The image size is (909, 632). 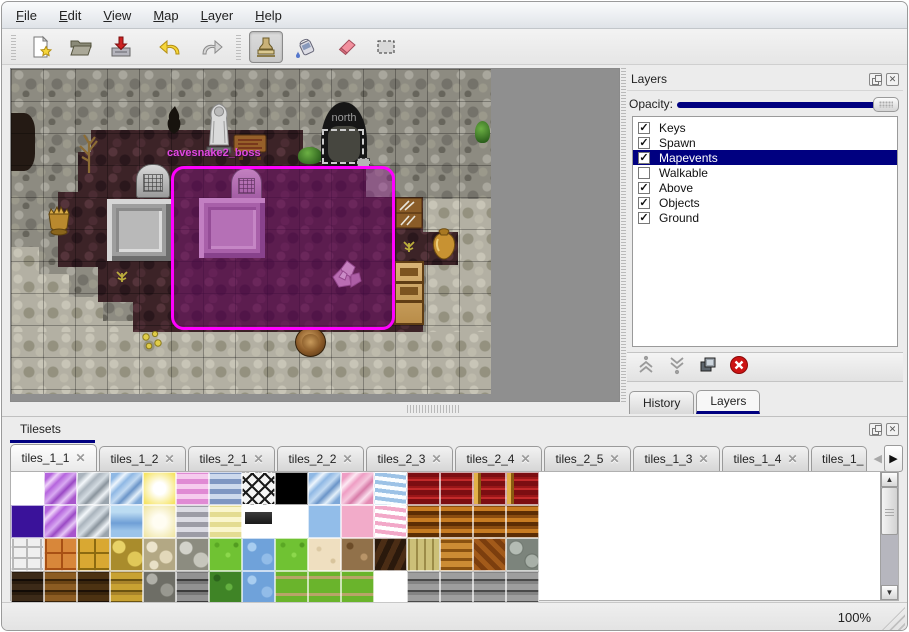 I want to click on tileset-tab-tiles_1_: tiles_1_, so click(x=839, y=458).